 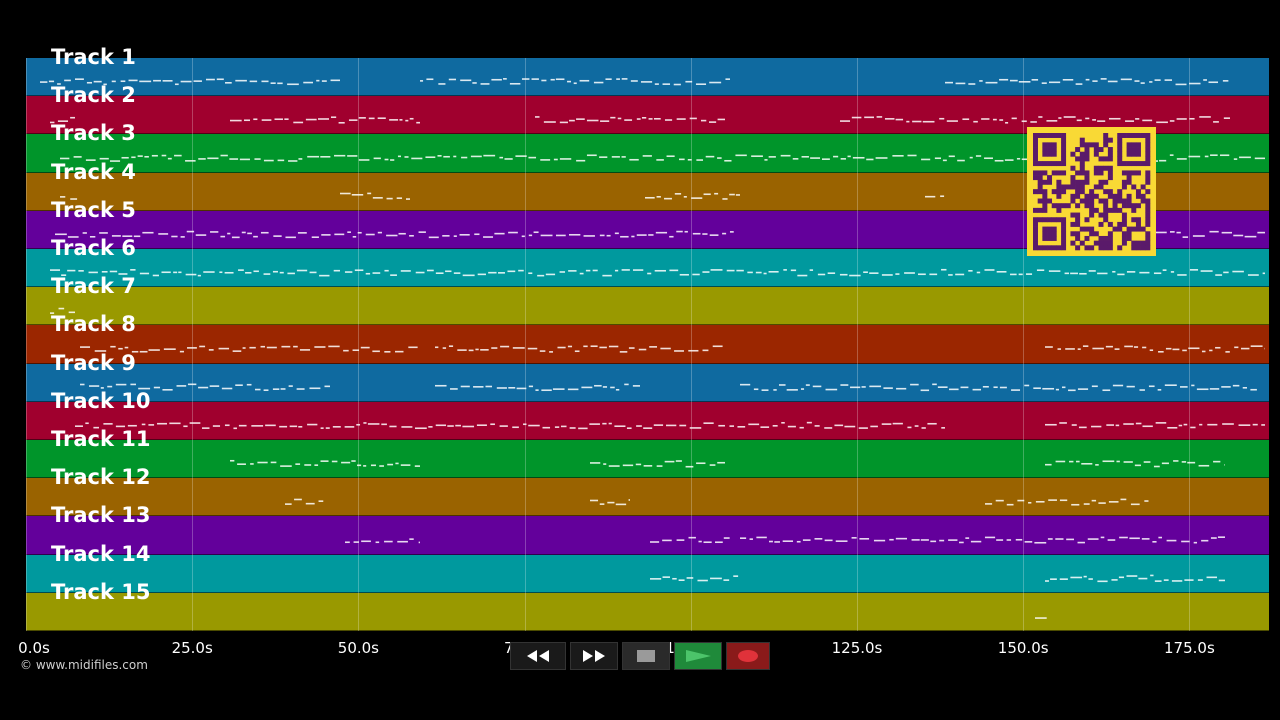 I want to click on timeline-tick-label: 125.0s, so click(x=857, y=648).